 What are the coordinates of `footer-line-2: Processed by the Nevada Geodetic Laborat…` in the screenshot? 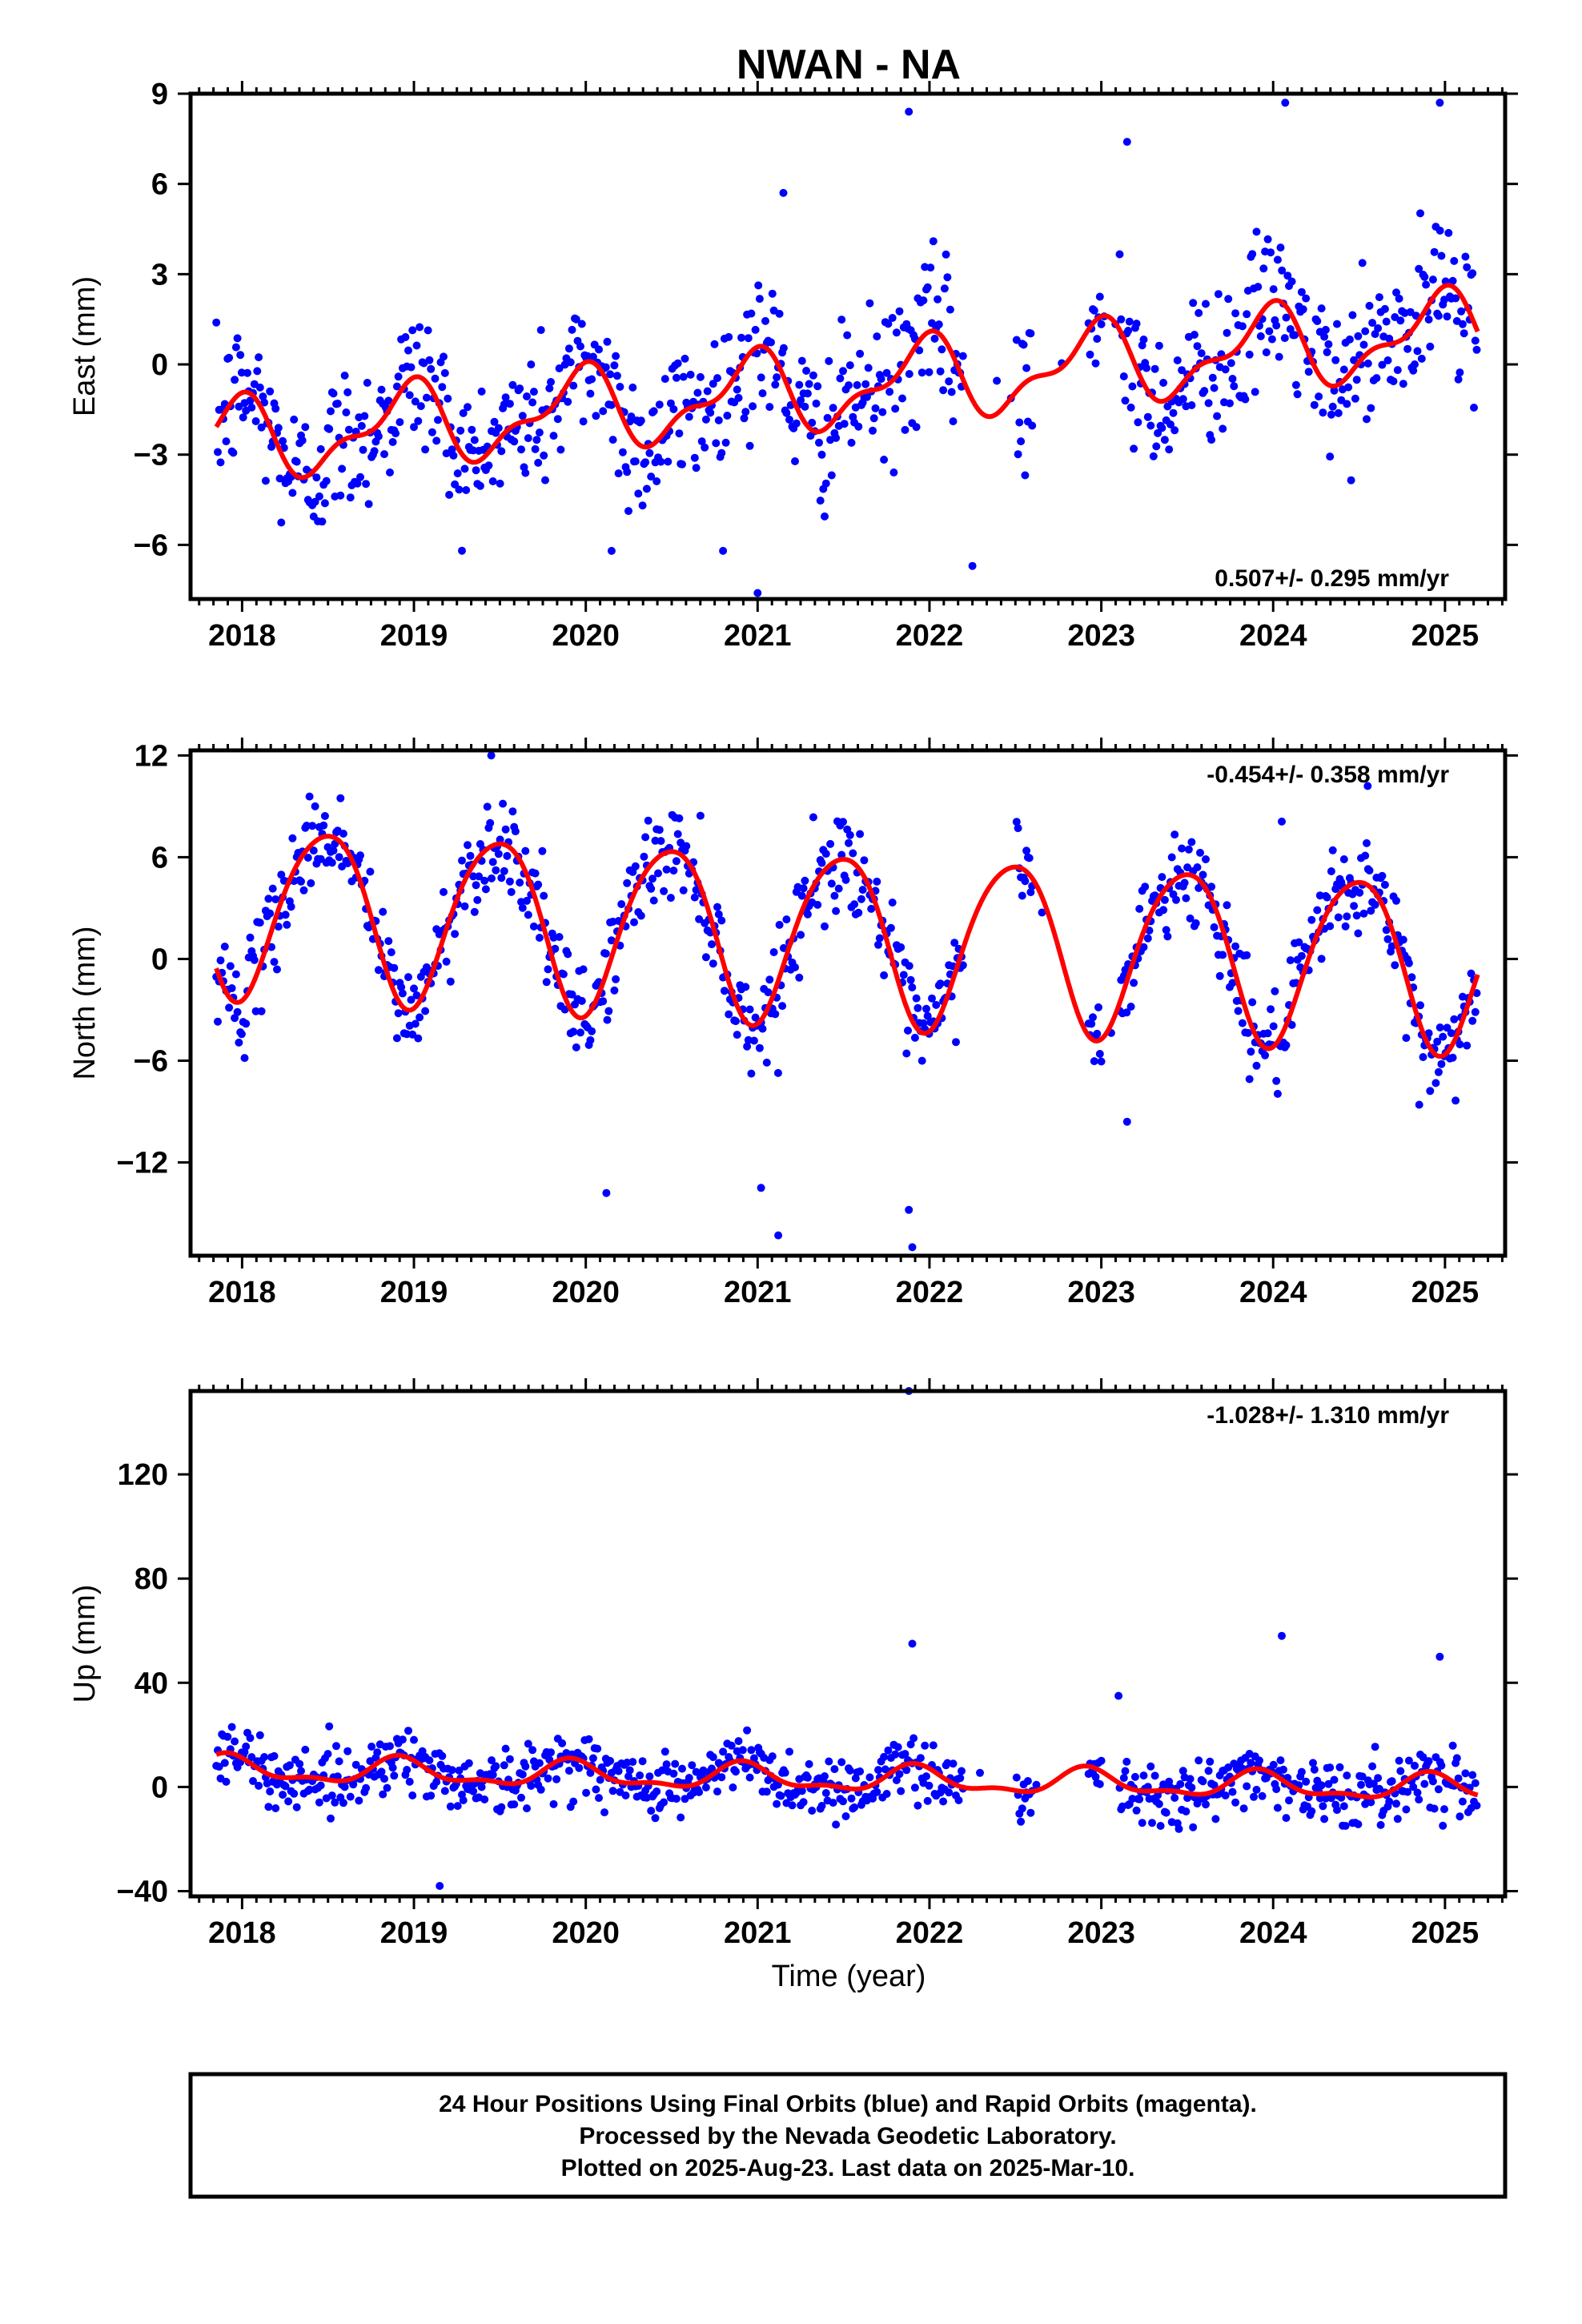 It's located at (847, 2136).